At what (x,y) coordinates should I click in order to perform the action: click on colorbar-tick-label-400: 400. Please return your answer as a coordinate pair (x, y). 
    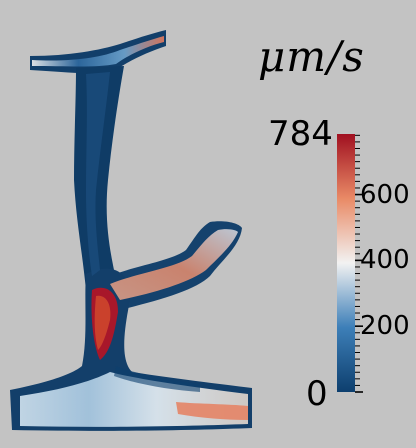
    Looking at the image, I should click on (385, 260).